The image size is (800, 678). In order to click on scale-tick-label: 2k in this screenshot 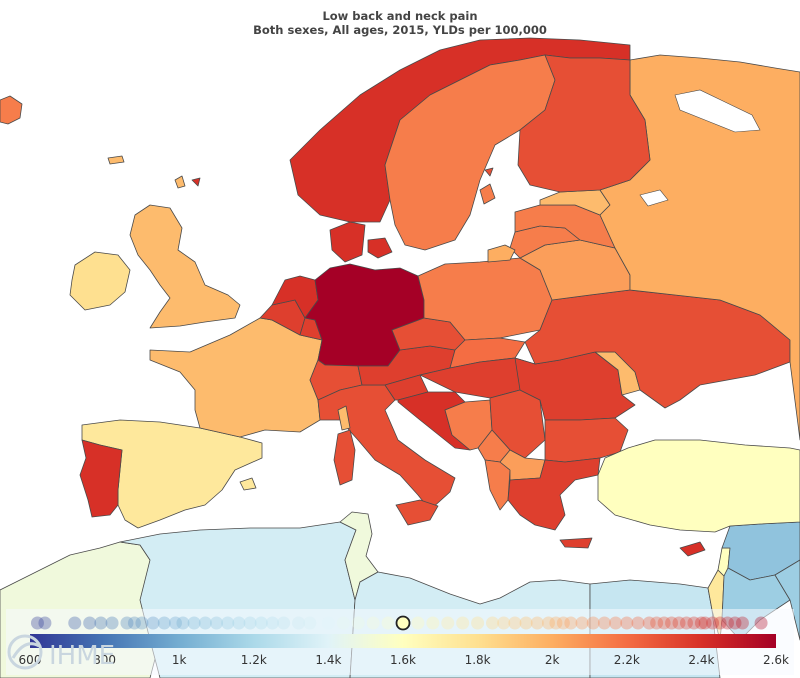, I will do `click(552, 660)`.